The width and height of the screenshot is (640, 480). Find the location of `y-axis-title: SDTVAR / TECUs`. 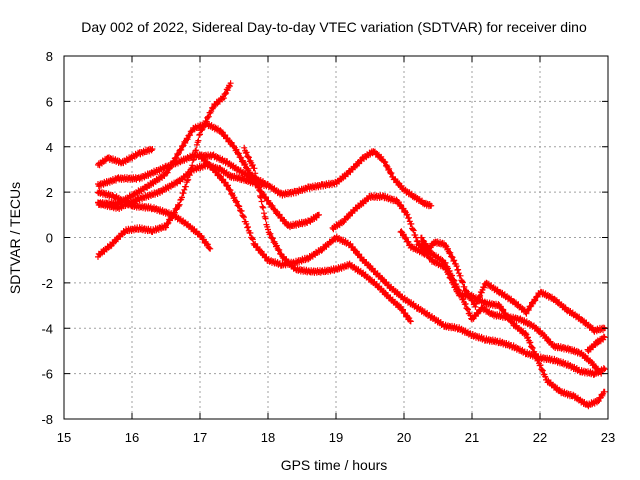

y-axis-title: SDTVAR / TECUs is located at coordinates (15, 238).